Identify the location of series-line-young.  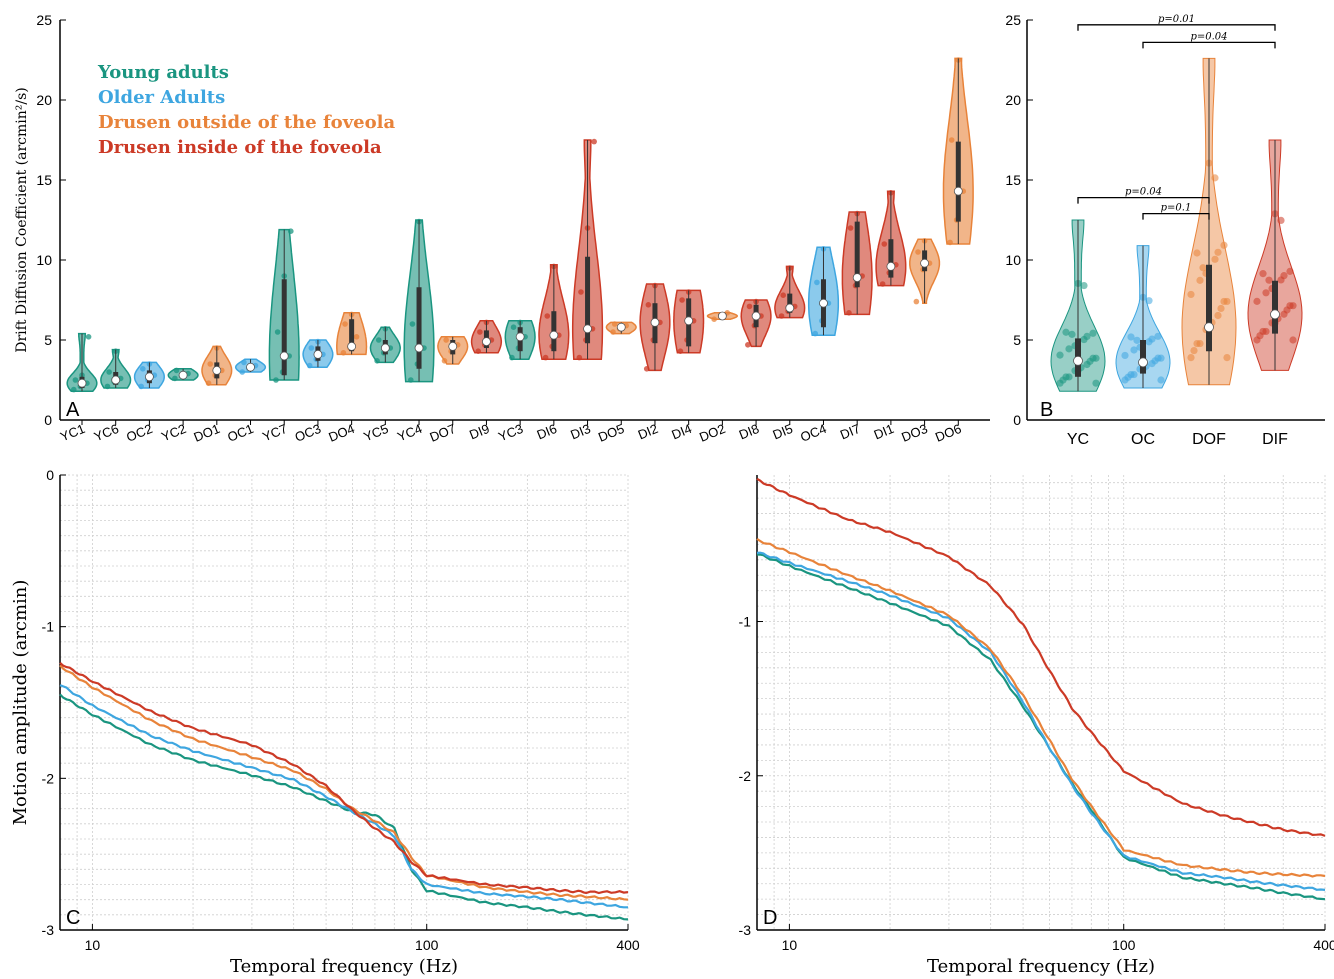
(344, 807).